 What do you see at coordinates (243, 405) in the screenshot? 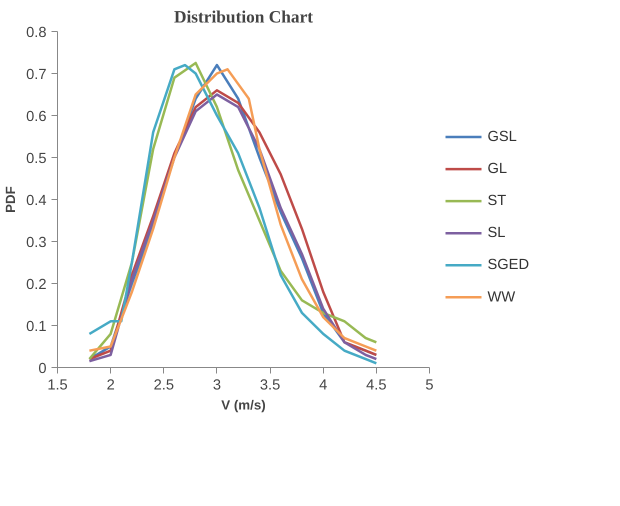
I see `x-axis-title: V (m/s)` at bounding box center [243, 405].